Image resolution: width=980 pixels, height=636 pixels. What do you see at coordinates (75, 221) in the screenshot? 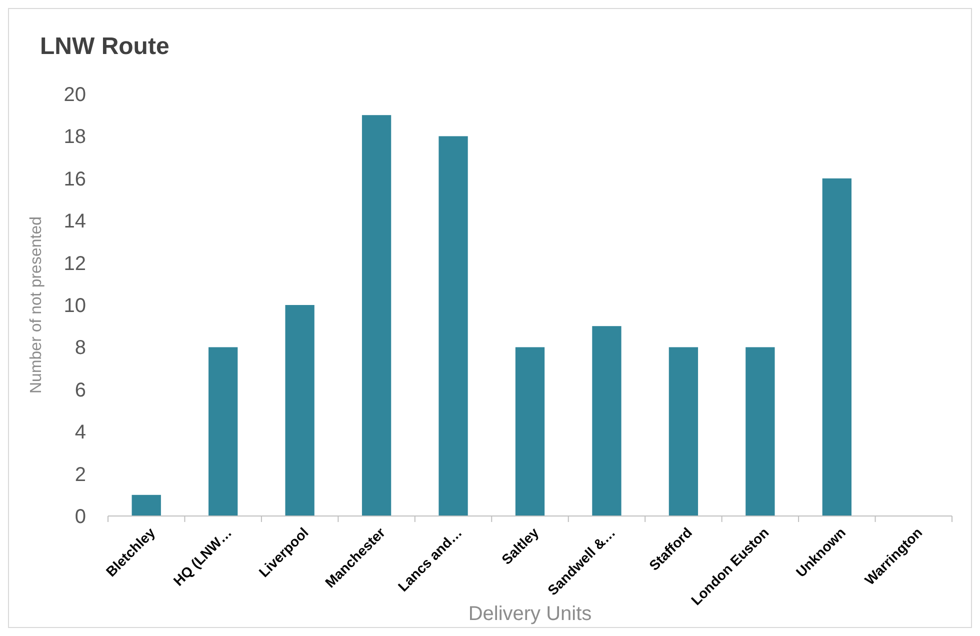
I see `y-tick-label: 14` at bounding box center [75, 221].